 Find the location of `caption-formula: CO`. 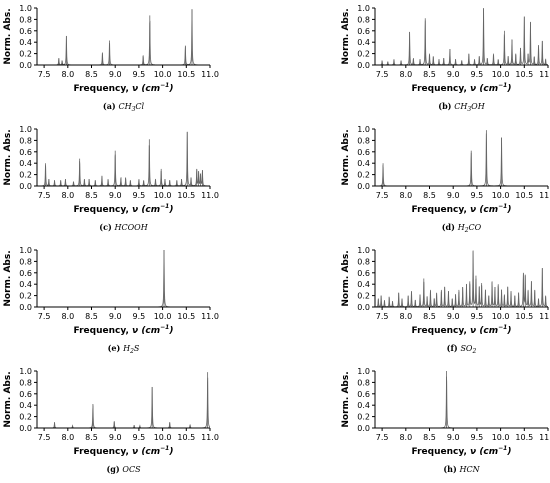

caption-formula: CO is located at coordinates (475, 227).